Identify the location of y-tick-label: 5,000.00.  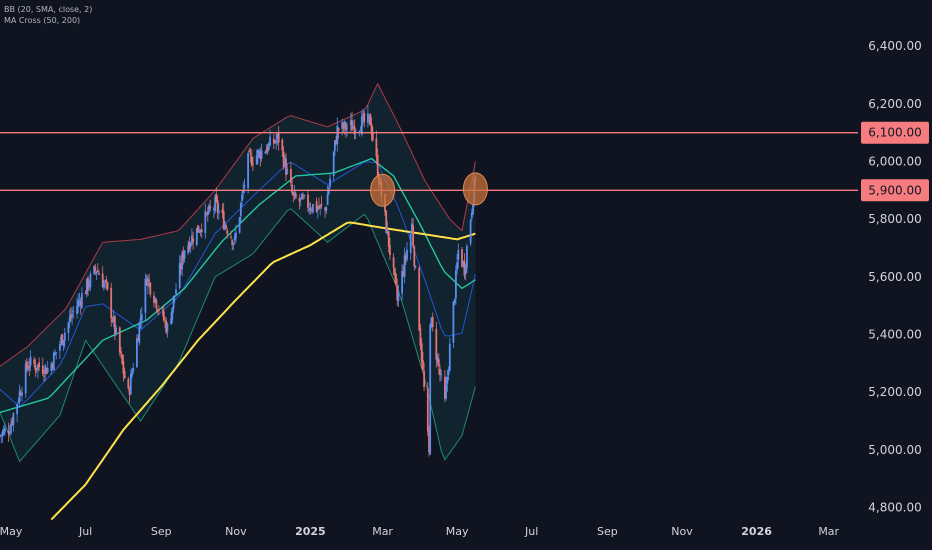
(894, 450).